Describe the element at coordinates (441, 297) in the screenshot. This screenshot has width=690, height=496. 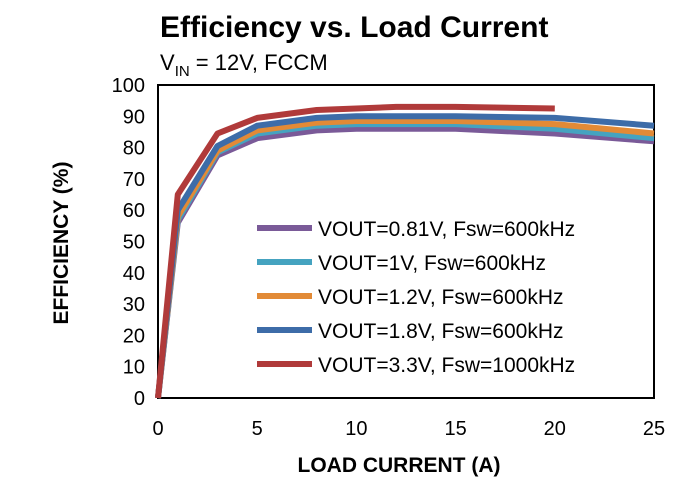
I see `legend-label-3: VOUT=1.2V, Fsw=600kHz` at that location.